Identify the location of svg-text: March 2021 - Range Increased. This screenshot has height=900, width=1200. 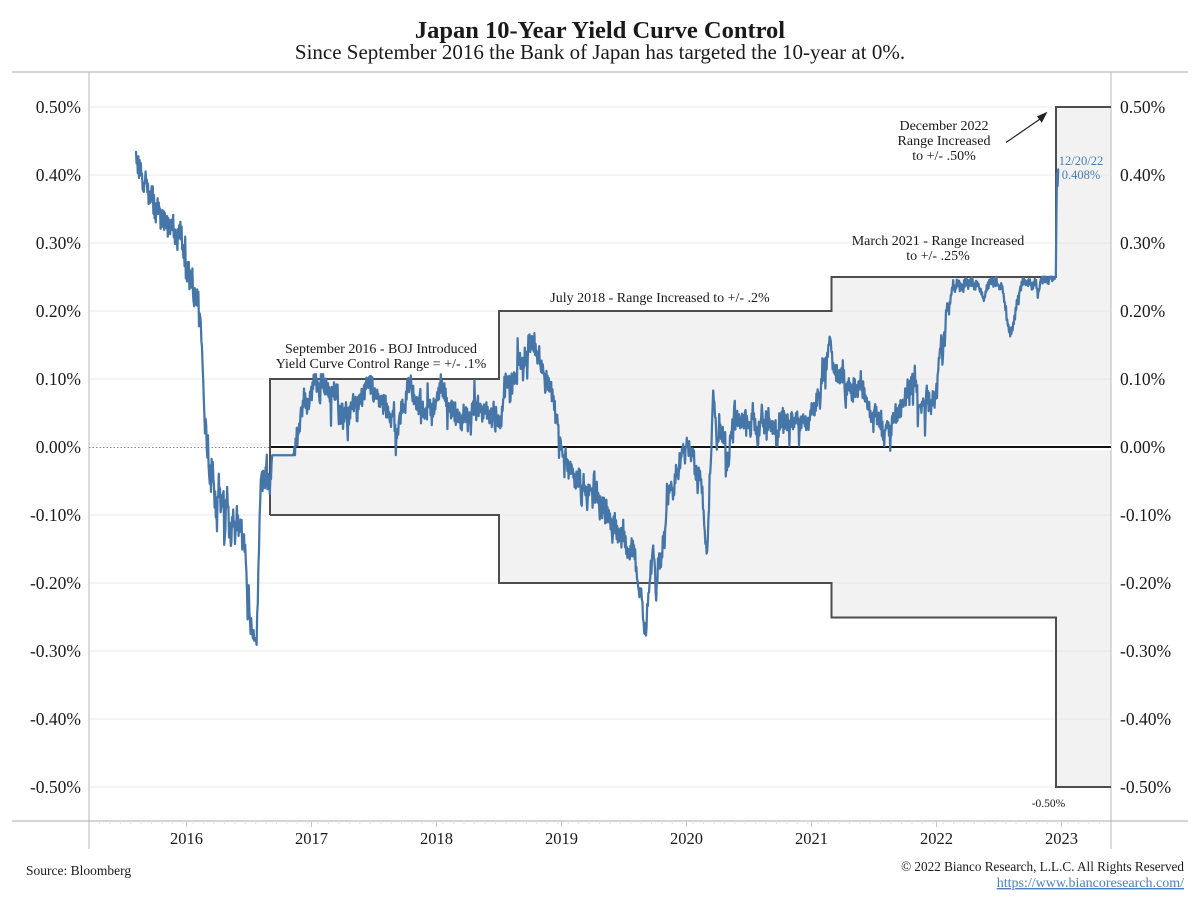
(938, 241).